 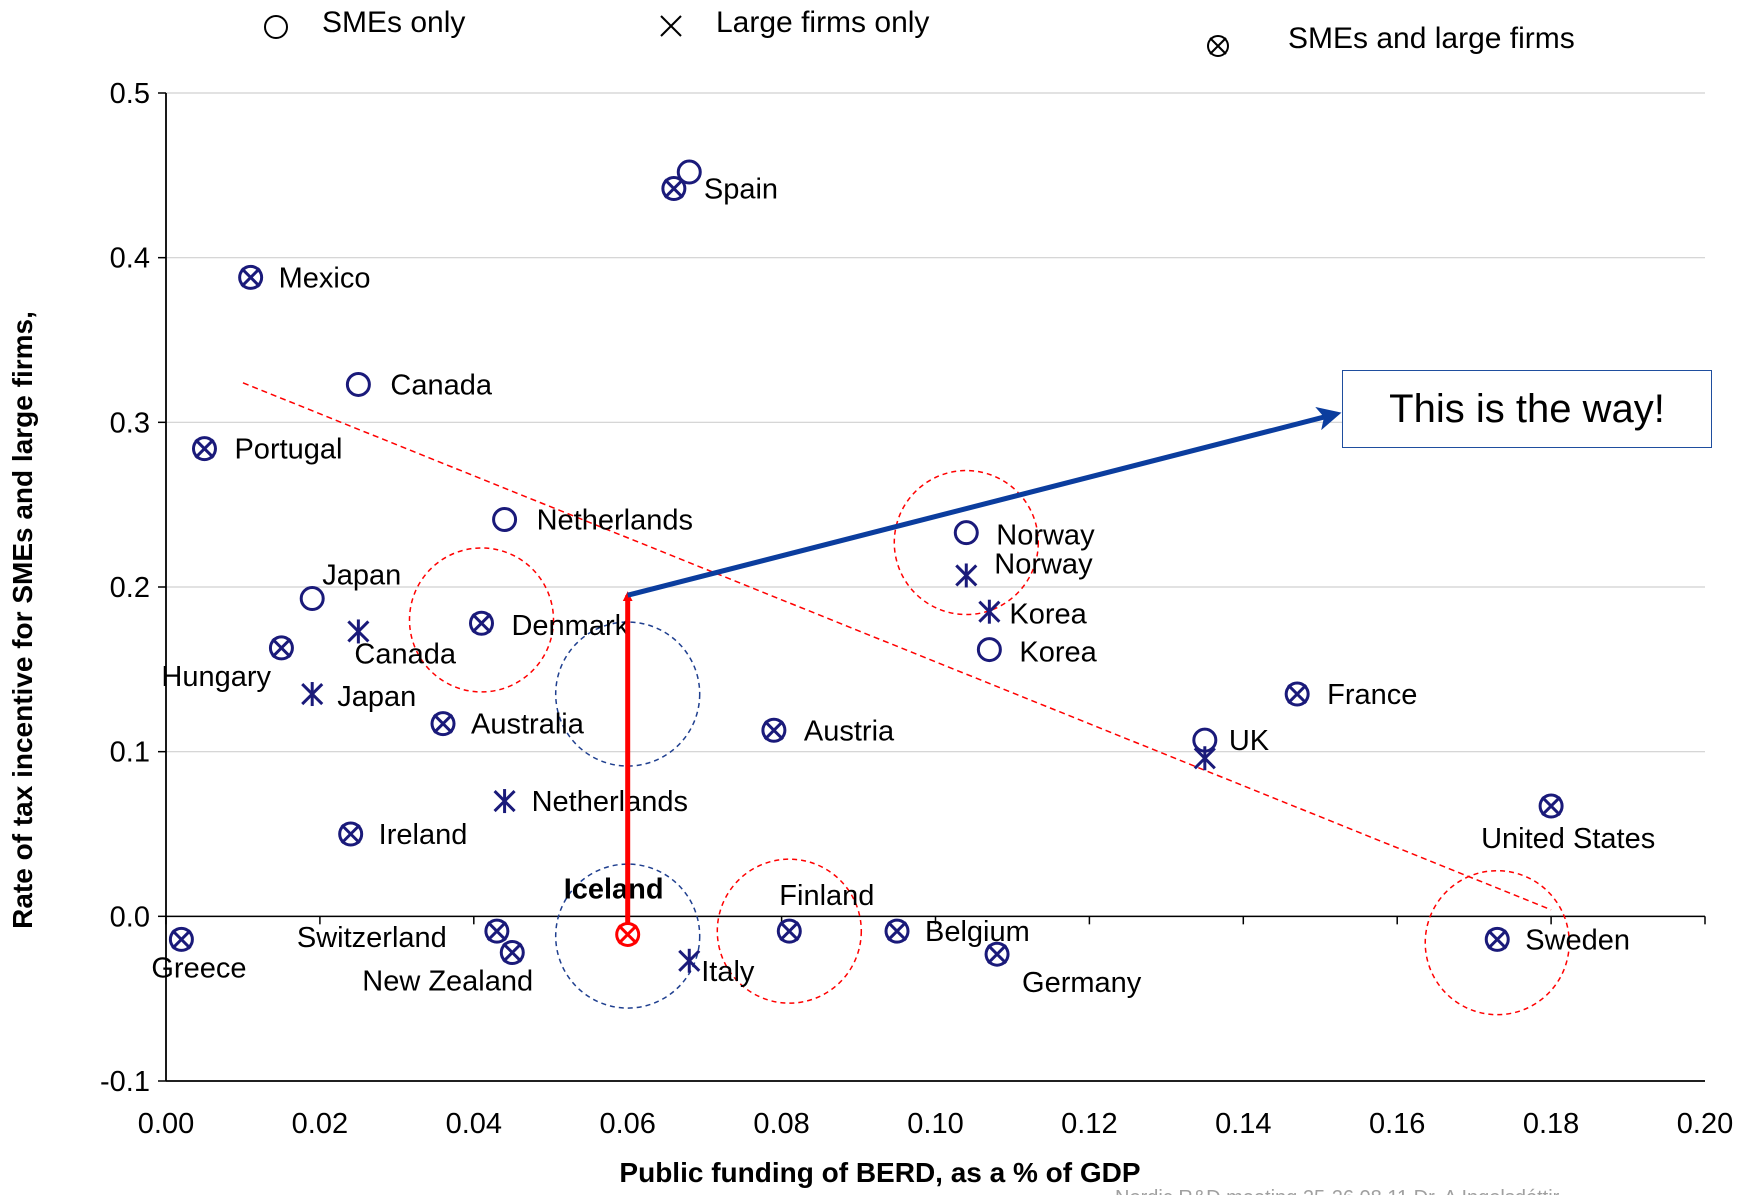 What do you see at coordinates (1043, 564) in the screenshot?
I see `point-label: Norway` at bounding box center [1043, 564].